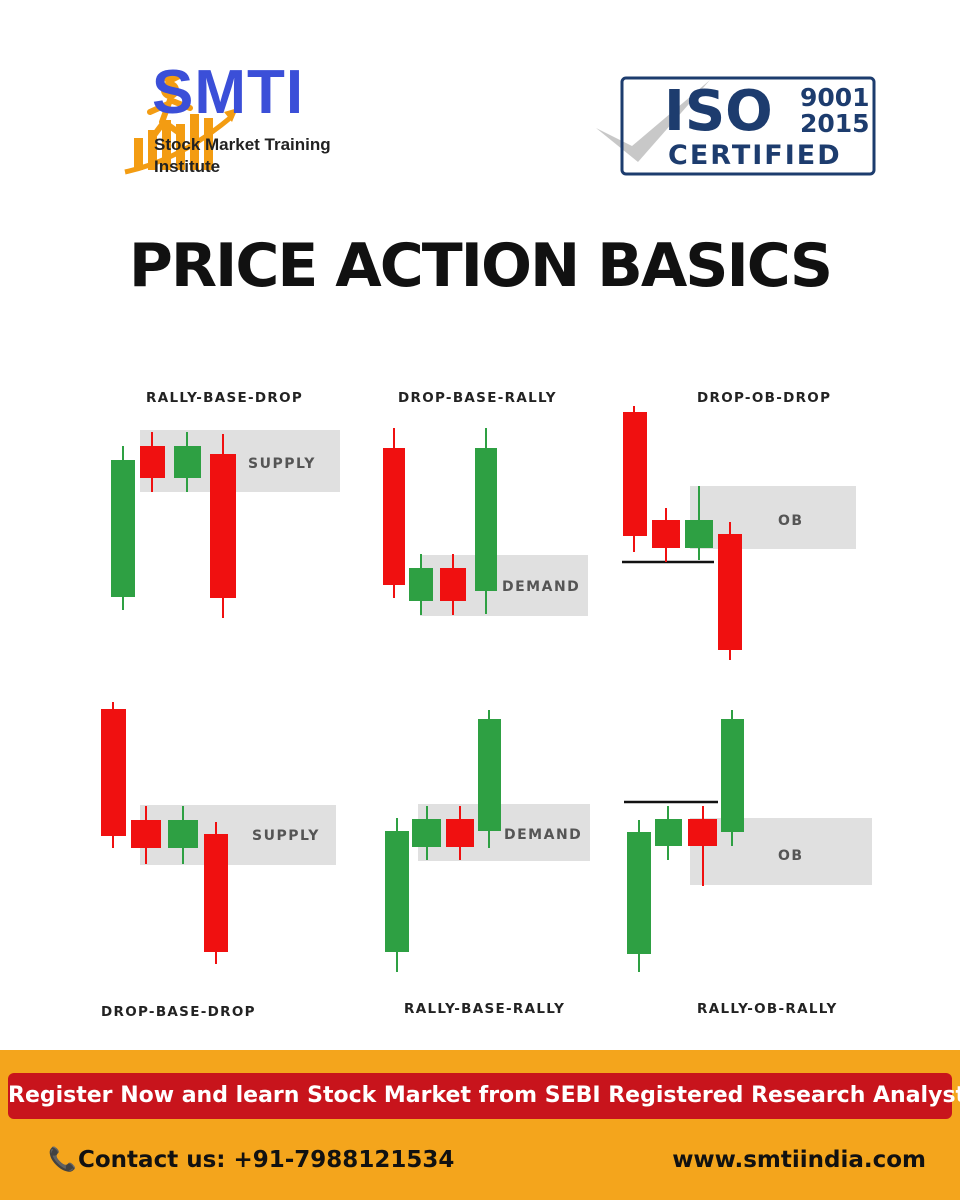 The width and height of the screenshot is (960, 1200). I want to click on brand-subtitle-line1: Stock Market Training, so click(242, 144).